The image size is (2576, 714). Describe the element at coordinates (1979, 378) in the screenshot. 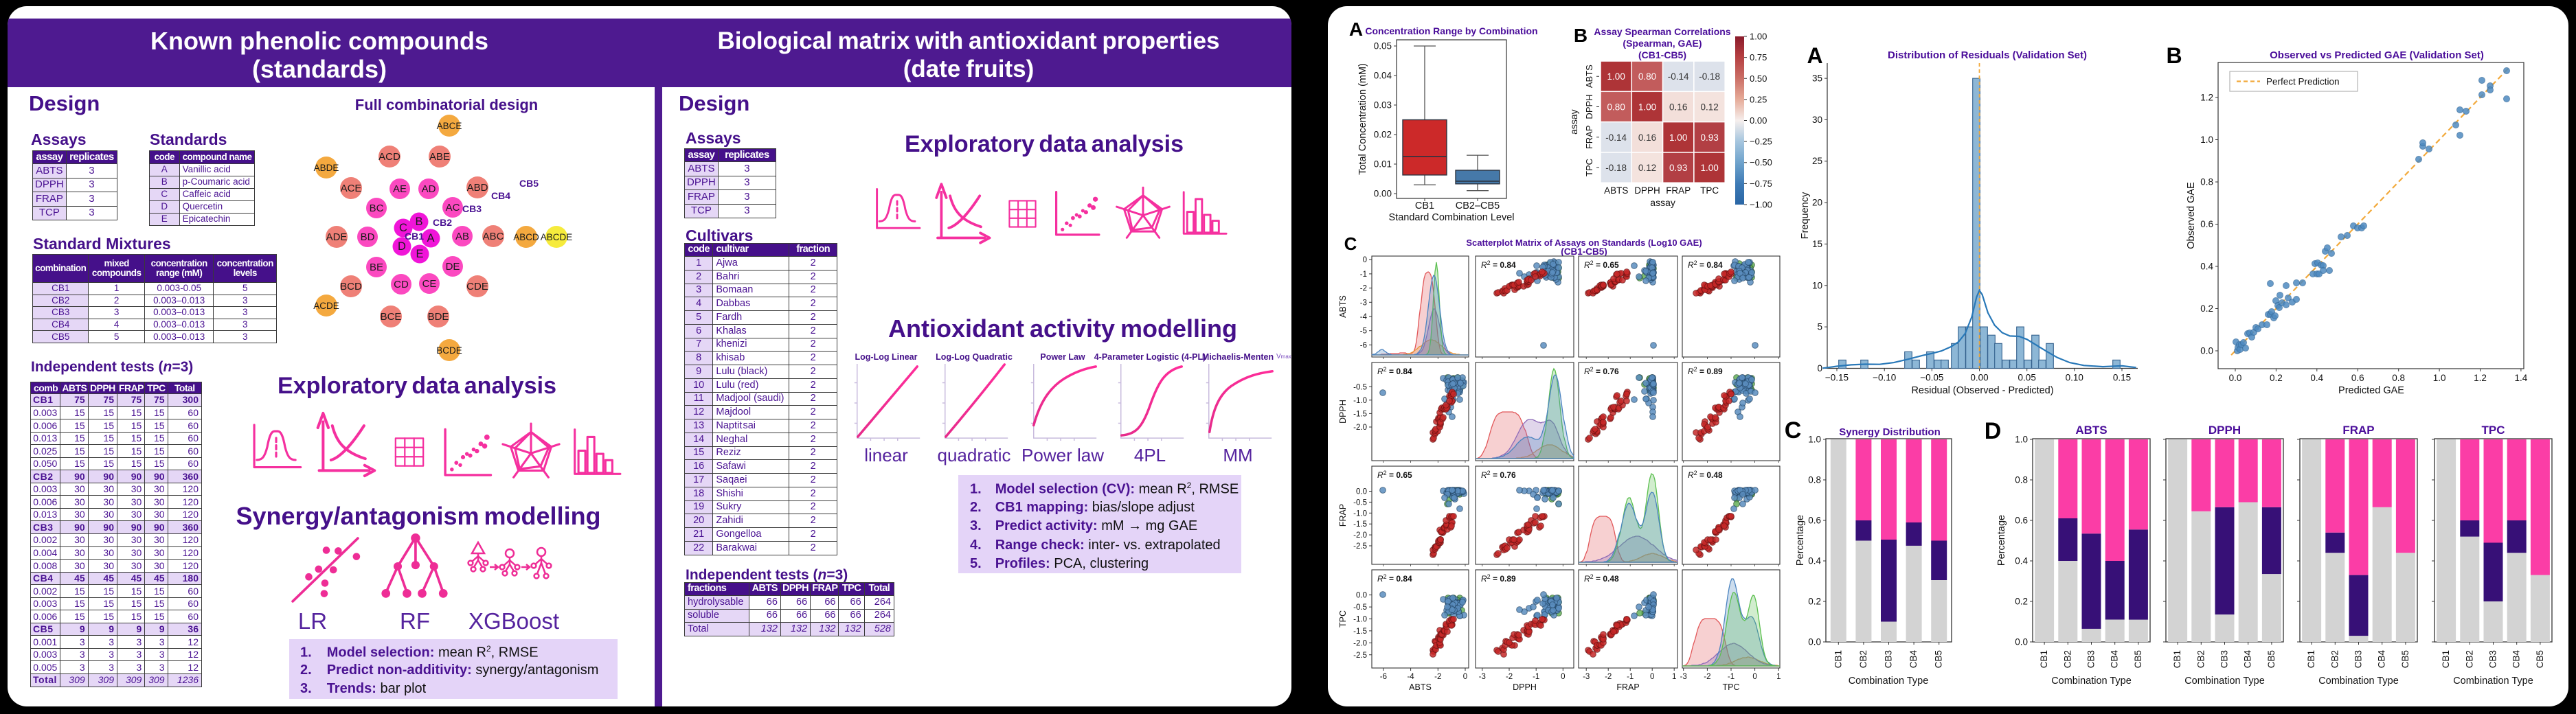

I see `svg-text: 0.00` at that location.